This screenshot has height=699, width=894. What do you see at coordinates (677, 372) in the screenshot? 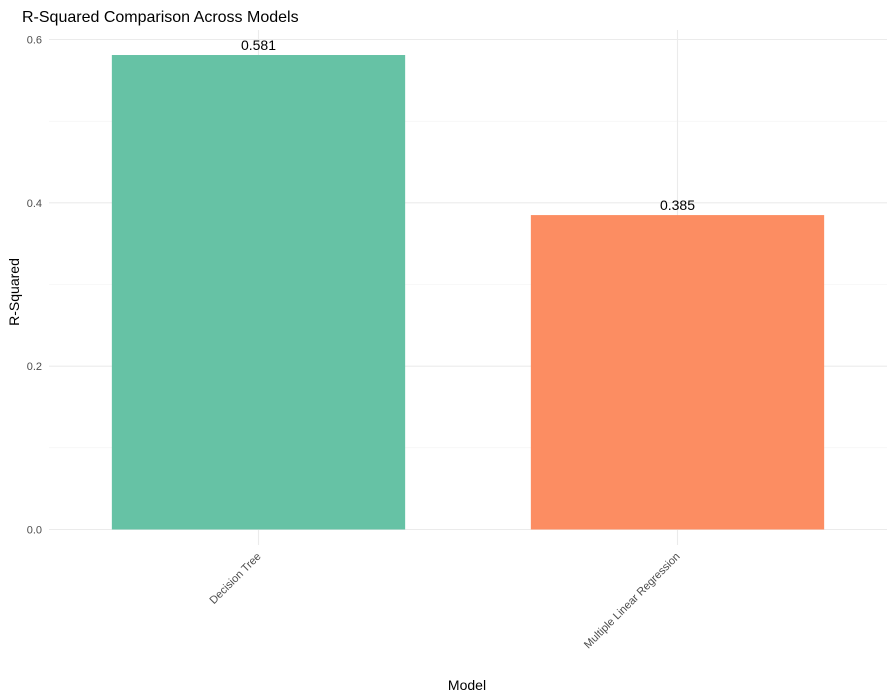
I see `bar-multiple-linear-regression` at bounding box center [677, 372].